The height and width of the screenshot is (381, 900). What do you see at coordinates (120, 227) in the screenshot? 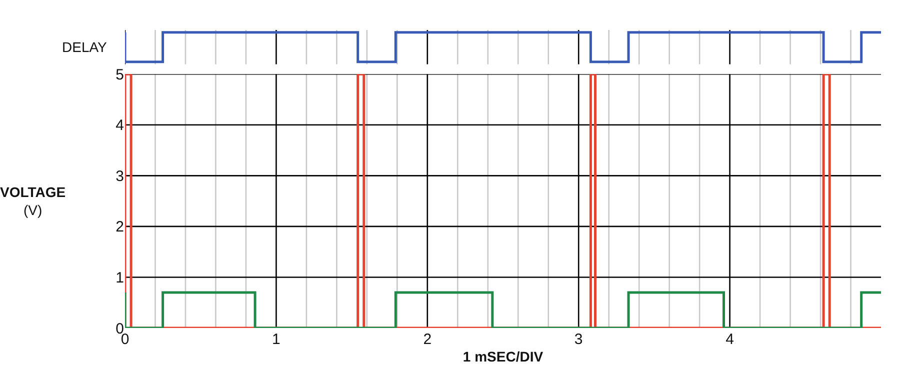
I see `y-tick-label: 2` at bounding box center [120, 227].